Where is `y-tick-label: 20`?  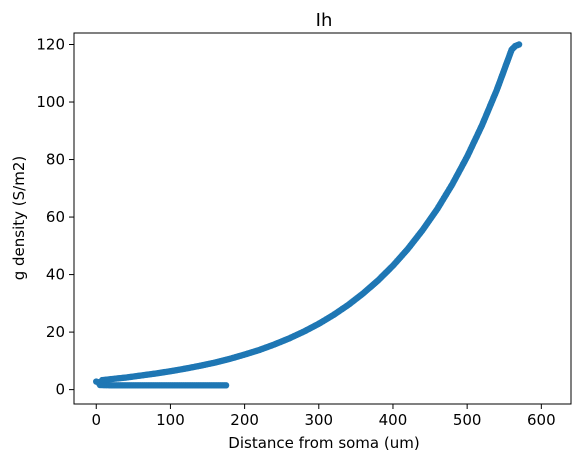 y-tick-label: 20 is located at coordinates (55, 332).